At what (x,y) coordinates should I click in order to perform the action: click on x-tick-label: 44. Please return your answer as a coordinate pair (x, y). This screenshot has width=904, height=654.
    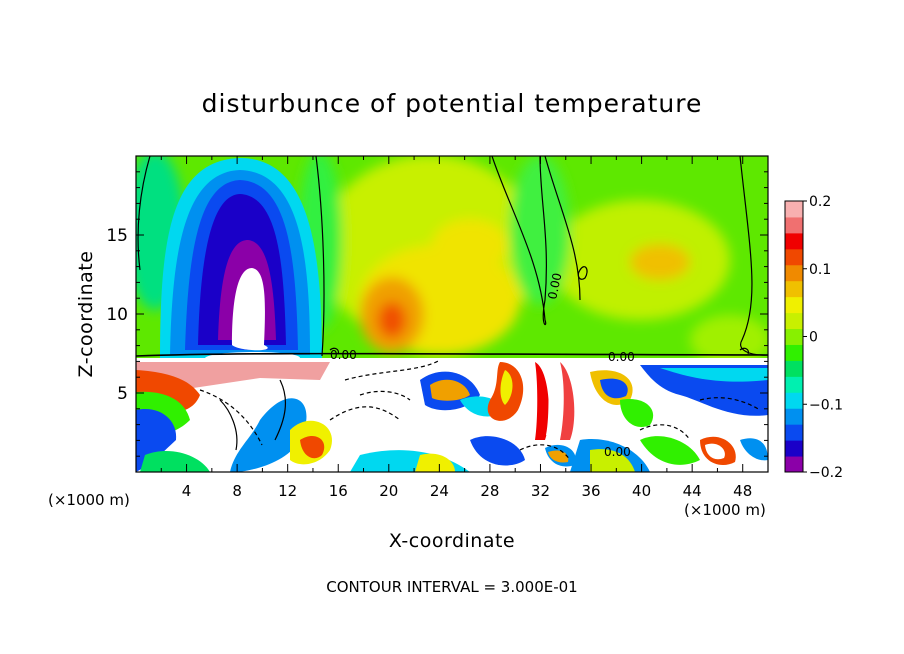
    Looking at the image, I should click on (692, 491).